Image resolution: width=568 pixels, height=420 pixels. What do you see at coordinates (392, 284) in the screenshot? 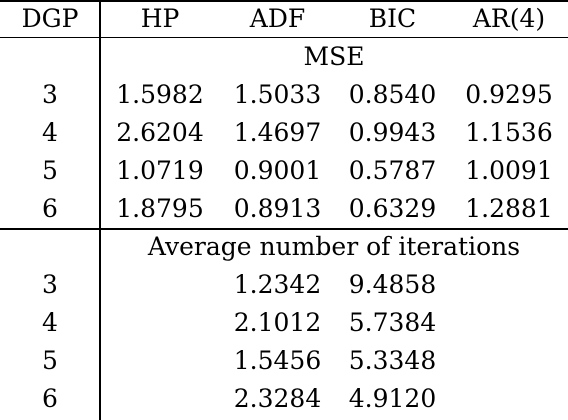
I see `bic-cell: 9.4858` at bounding box center [392, 284].